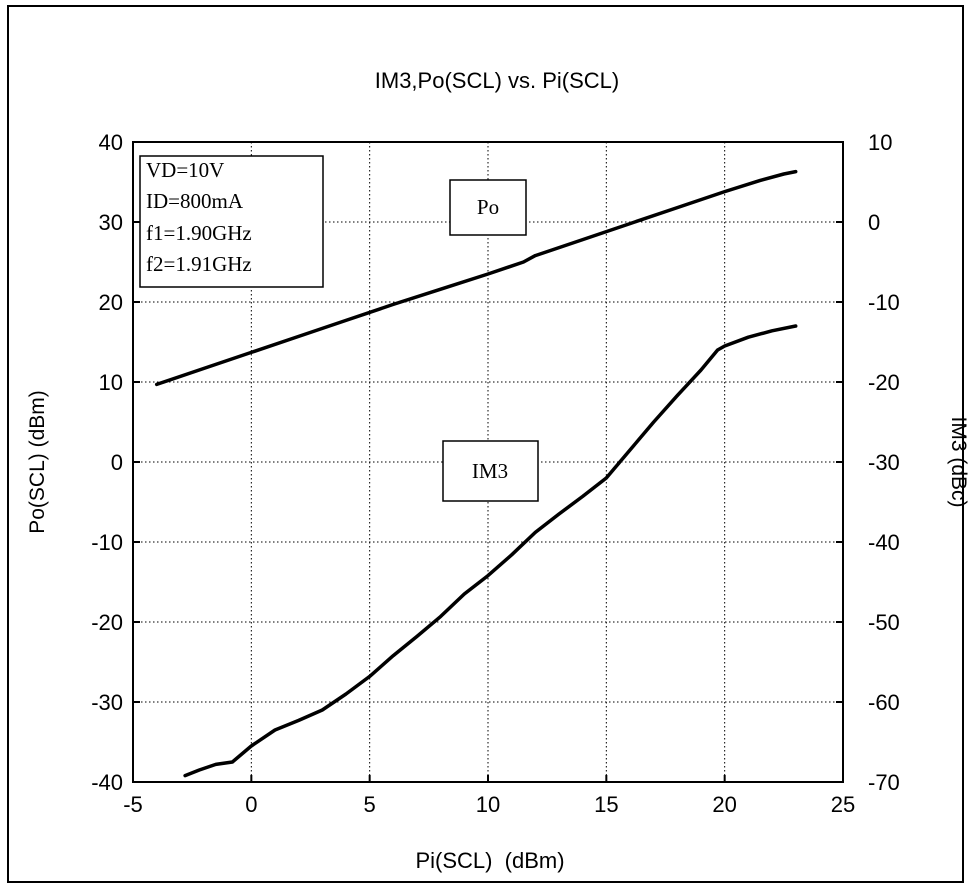 This screenshot has height=895, width=973. Describe the element at coordinates (107, 622) in the screenshot. I see `y-tick-label: -20` at that location.